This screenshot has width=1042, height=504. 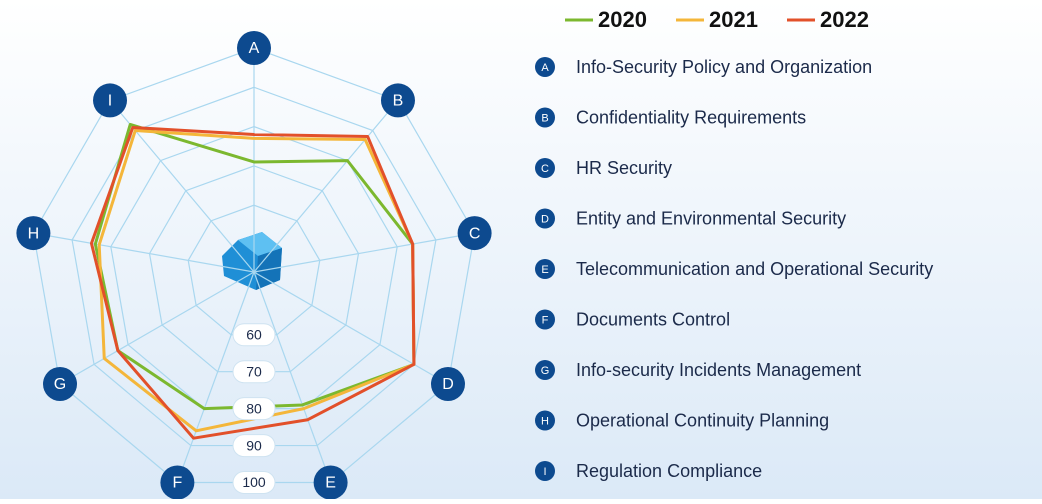 I want to click on list-badge-letter: H, so click(x=545, y=421).